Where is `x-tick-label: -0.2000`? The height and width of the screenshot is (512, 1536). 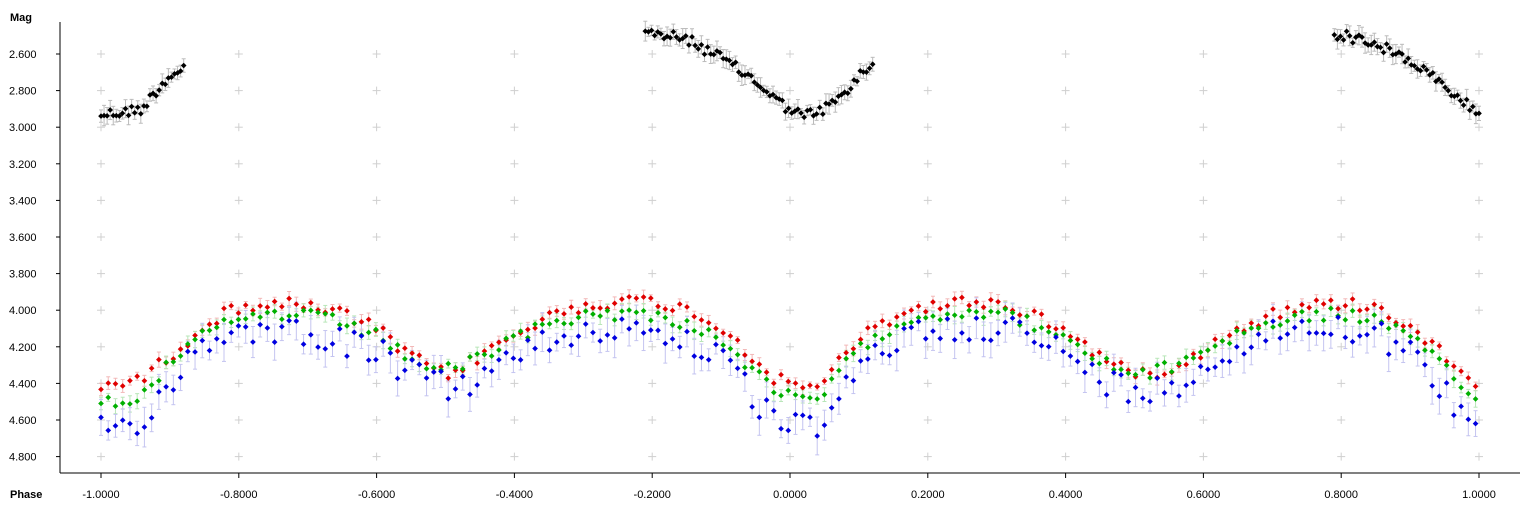 x-tick-label: -0.2000 is located at coordinates (652, 495).